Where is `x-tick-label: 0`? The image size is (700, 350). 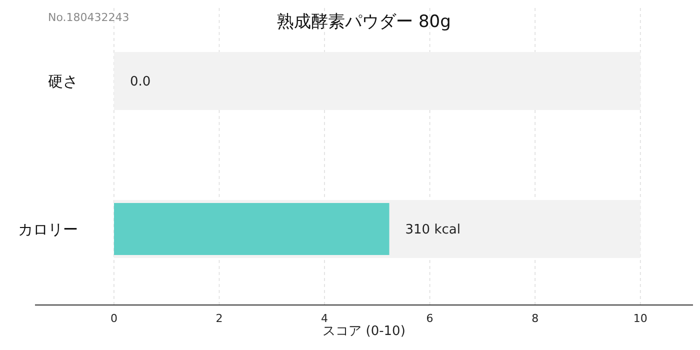 x-tick-label: 0 is located at coordinates (114, 318).